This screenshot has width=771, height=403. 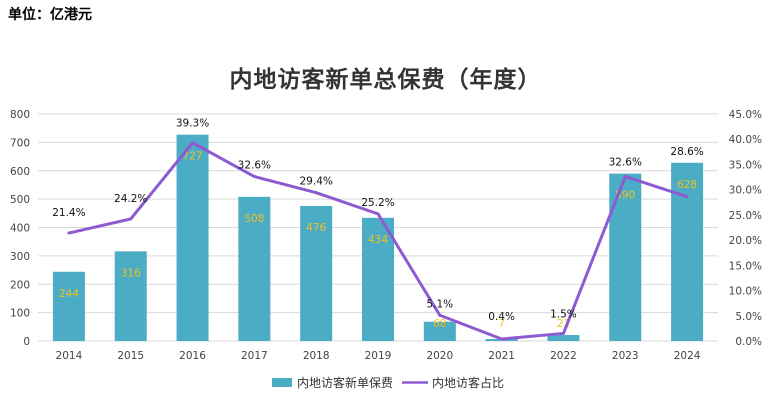 What do you see at coordinates (686, 152) in the screenshot?
I see `share-value-label: 28.6%` at bounding box center [686, 152].